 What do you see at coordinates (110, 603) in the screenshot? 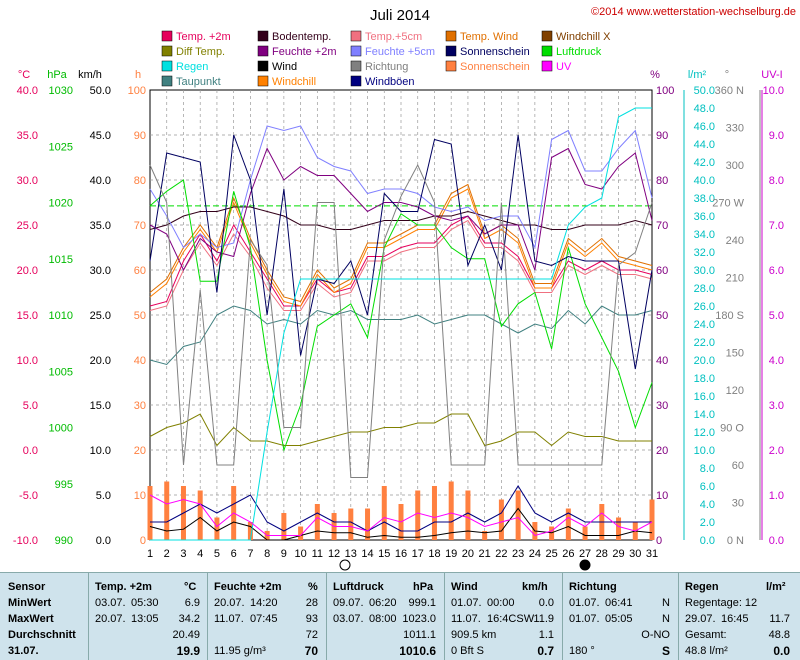
I see `temp-min-date: 03.07.` at bounding box center [110, 603].